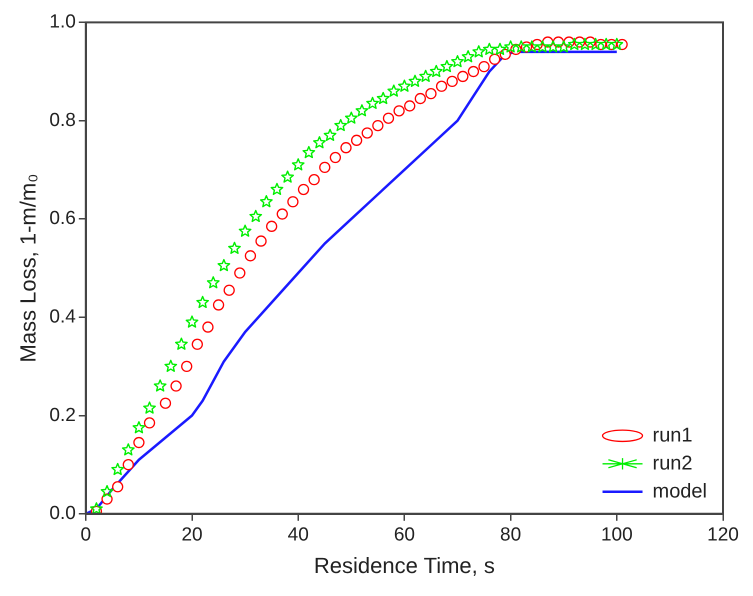 The width and height of the screenshot is (753, 596). I want to click on y-tick-label: 0.0, so click(62, 513).